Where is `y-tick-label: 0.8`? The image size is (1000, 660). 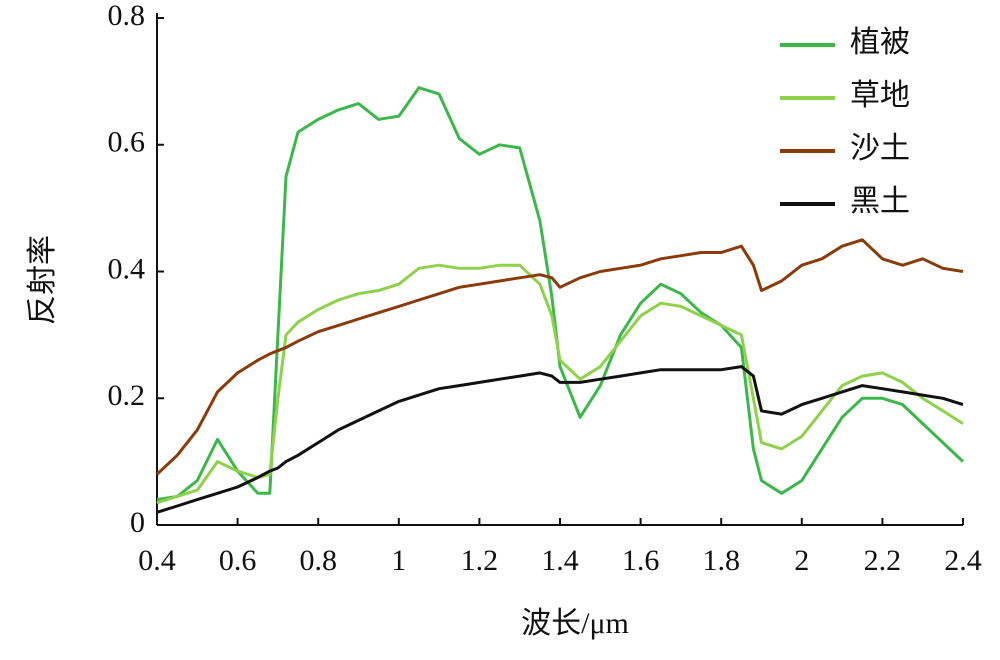 y-tick-label: 0.8 is located at coordinates (127, 16).